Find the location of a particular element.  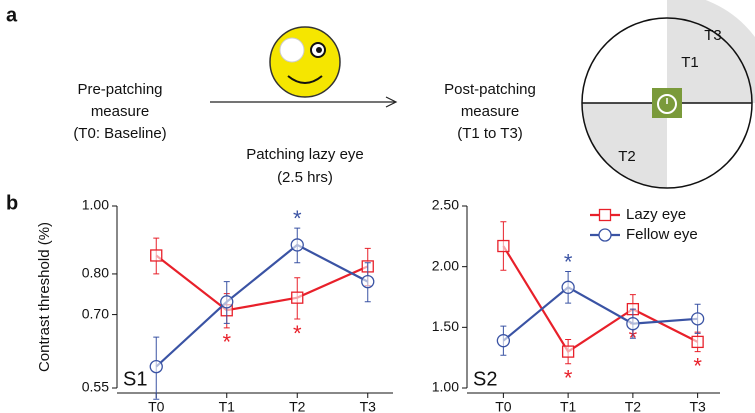

y-axis-label: Contrast threshold (%) is located at coordinates (44, 297).